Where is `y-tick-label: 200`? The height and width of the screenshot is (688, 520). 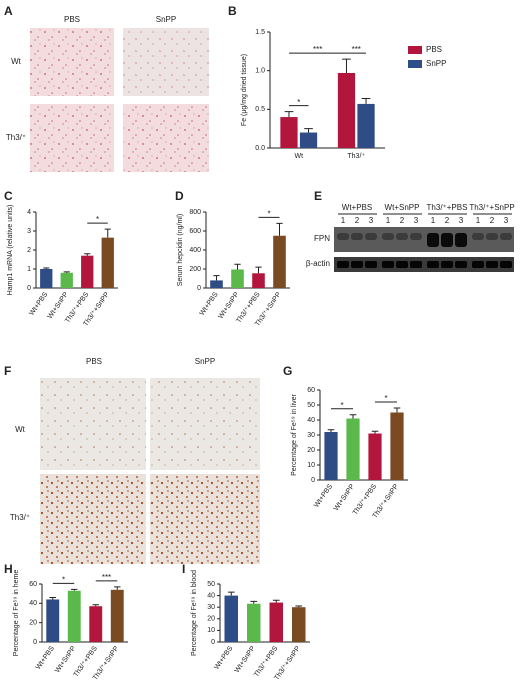 y-tick-label: 200 is located at coordinates (195, 269).